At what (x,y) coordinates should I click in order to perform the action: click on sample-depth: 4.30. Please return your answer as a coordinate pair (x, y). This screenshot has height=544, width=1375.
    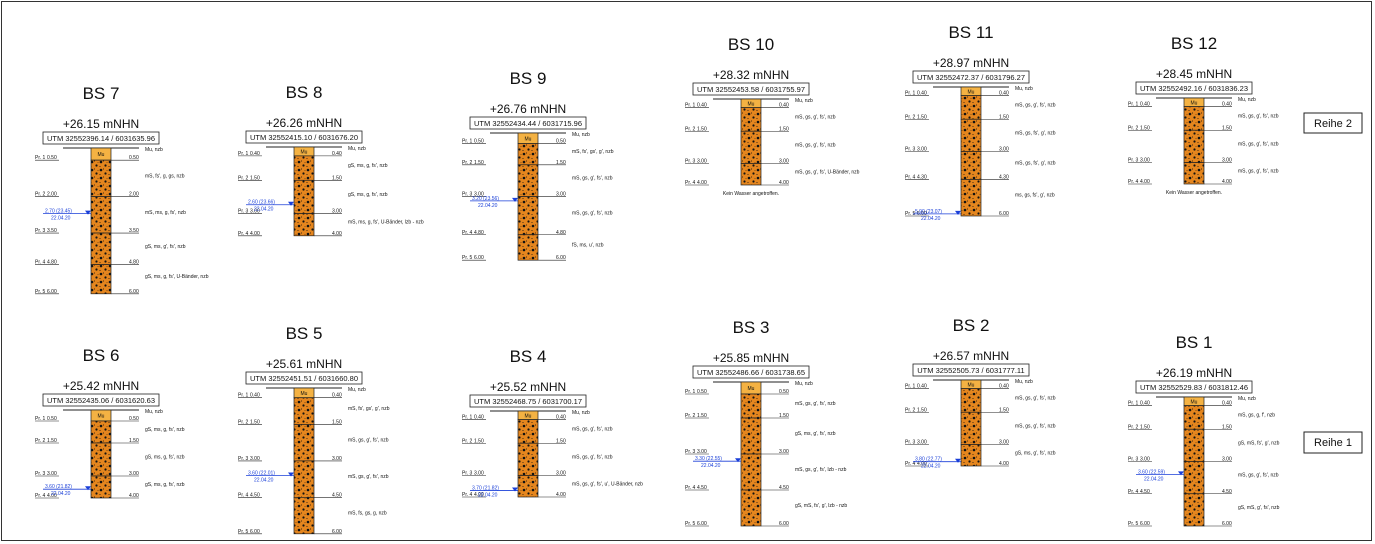
    Looking at the image, I should click on (922, 177).